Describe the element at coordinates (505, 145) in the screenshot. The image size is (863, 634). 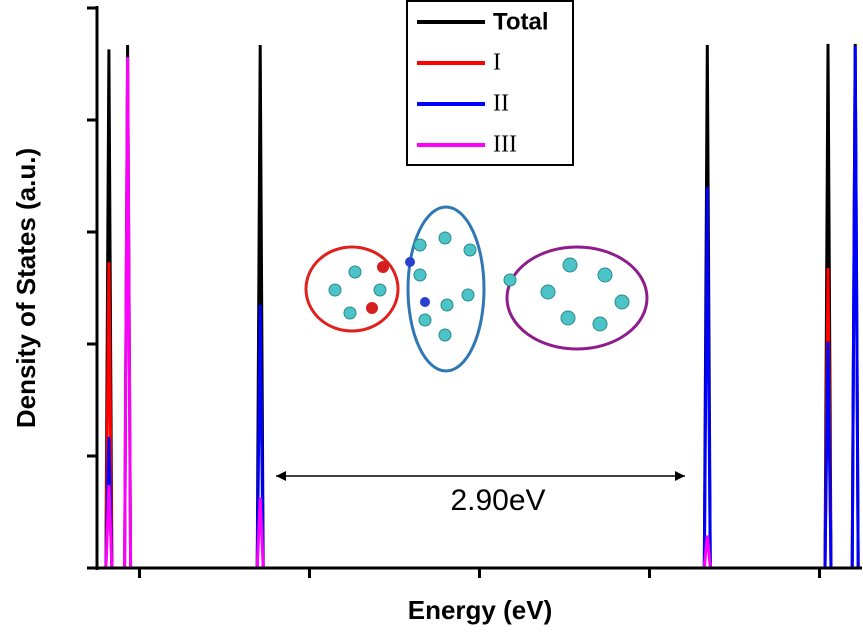
I see `legend-label: III` at that location.